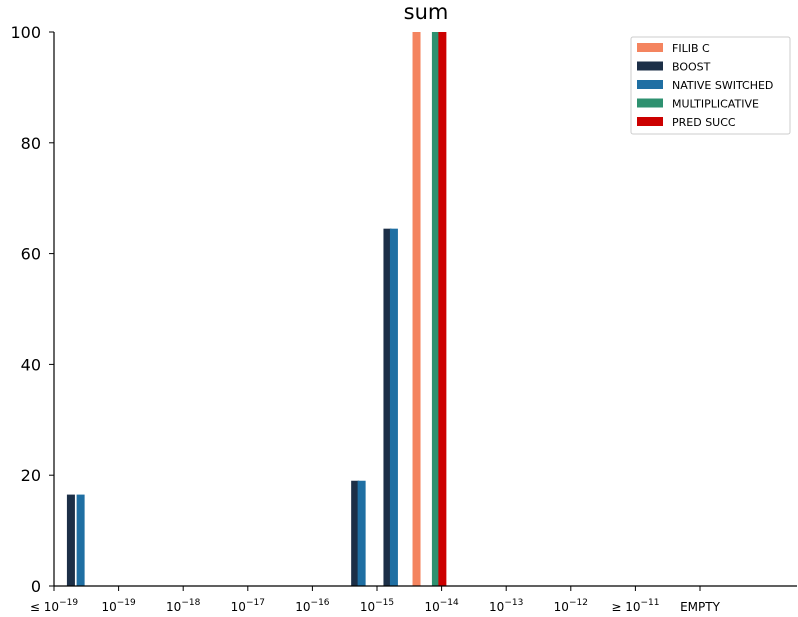 The height and width of the screenshot is (617, 798). What do you see at coordinates (700, 607) in the screenshot?
I see `x-tick-label: EMPTY` at bounding box center [700, 607].